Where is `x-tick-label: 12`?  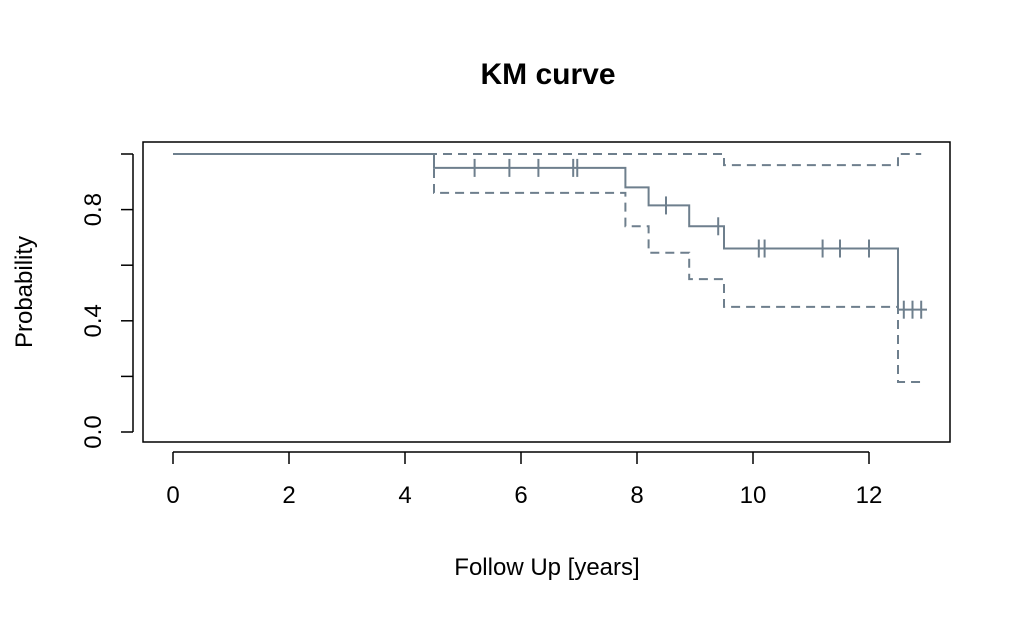 x-tick-label: 12 is located at coordinates (869, 495).